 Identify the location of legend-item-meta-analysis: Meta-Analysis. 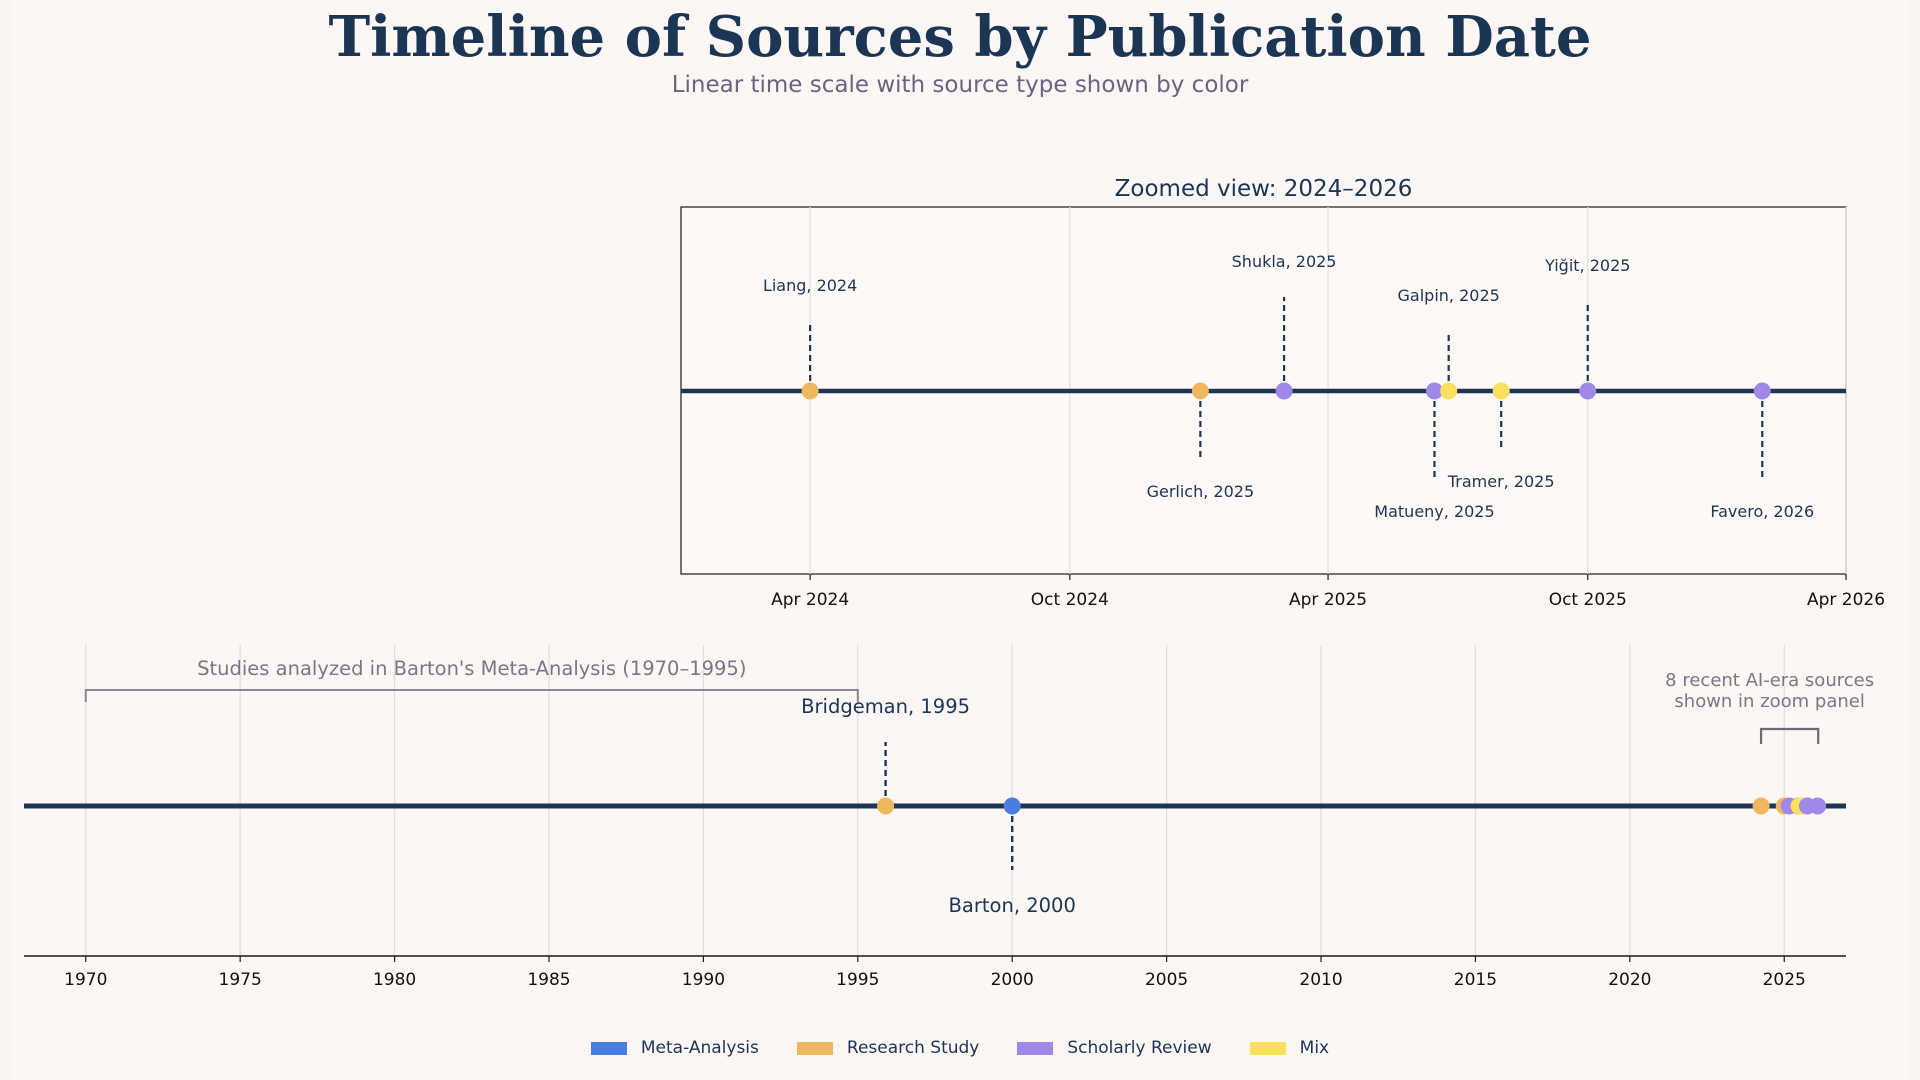
(674, 1048).